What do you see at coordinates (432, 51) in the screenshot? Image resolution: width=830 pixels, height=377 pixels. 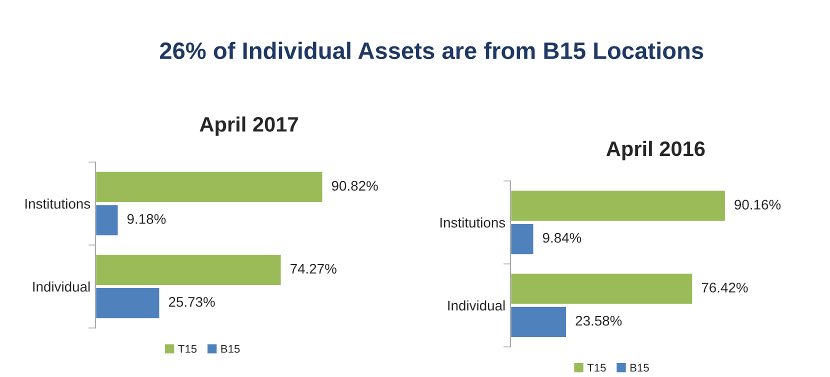 I see `text: 26% of Individual Assets are from B15 Locations` at bounding box center [432, 51].